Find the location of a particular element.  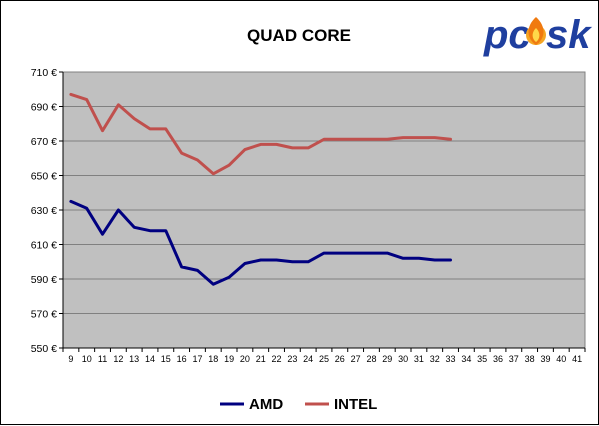

legend: AMD INTEL is located at coordinates (298, 404).